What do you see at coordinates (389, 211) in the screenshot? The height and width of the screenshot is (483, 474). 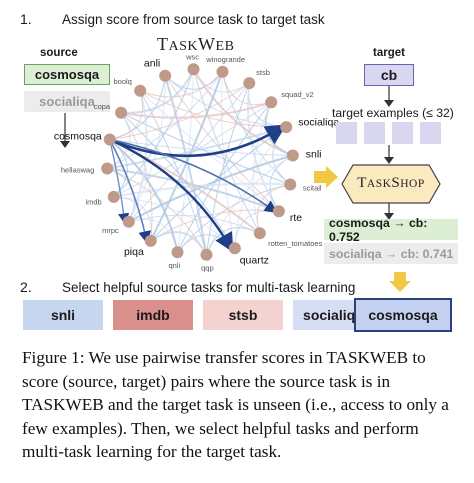 I see `taskshop-down-arrow` at bounding box center [389, 211].